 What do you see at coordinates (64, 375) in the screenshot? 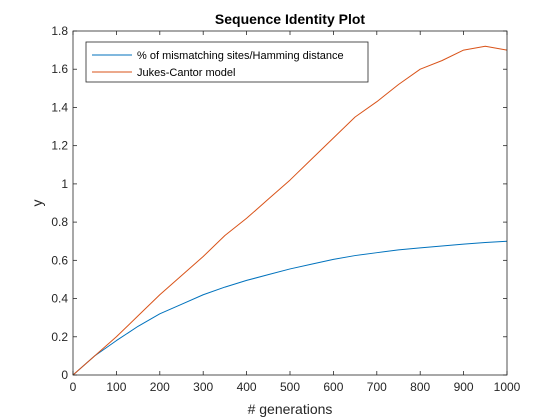
I see `y-tick-label: 0` at bounding box center [64, 375].